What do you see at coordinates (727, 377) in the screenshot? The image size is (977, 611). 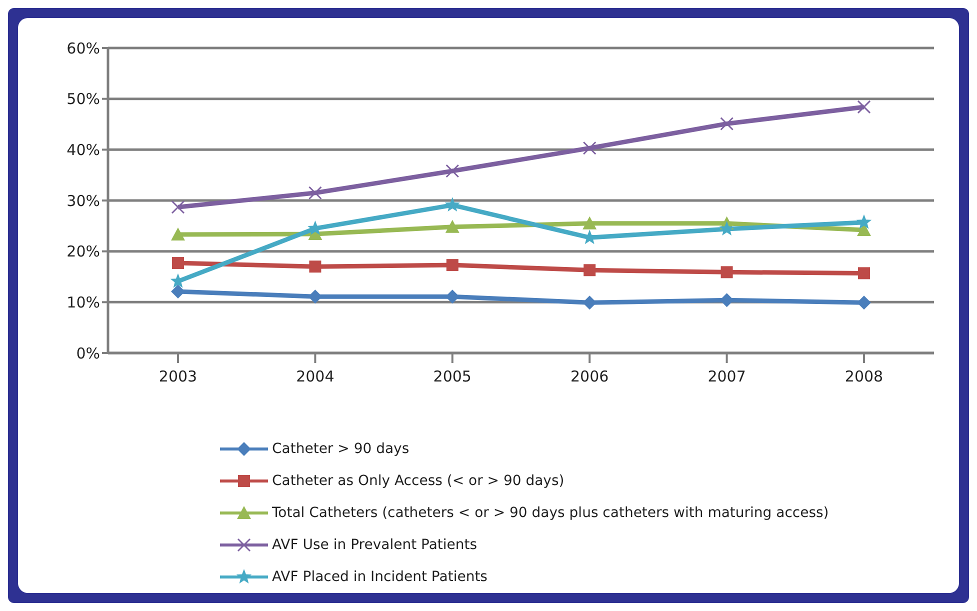 I see `x-tick-label: 2007` at bounding box center [727, 377].